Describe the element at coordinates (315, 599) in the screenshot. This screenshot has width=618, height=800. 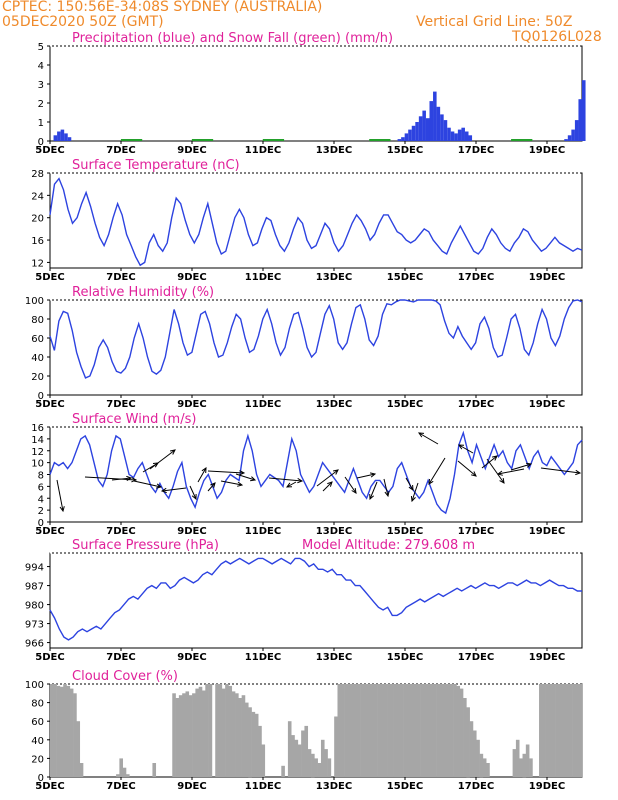
I see `pressure-series-line` at that location.